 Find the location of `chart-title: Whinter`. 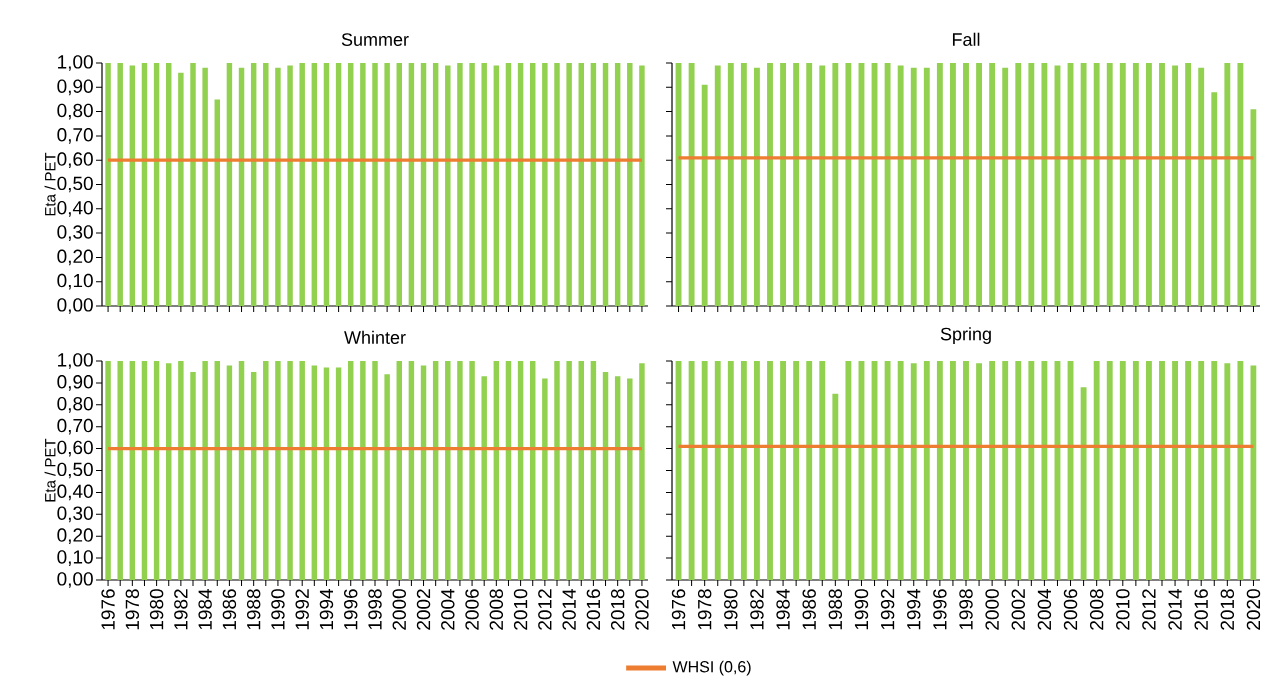

chart-title: Whinter is located at coordinates (375, 337).